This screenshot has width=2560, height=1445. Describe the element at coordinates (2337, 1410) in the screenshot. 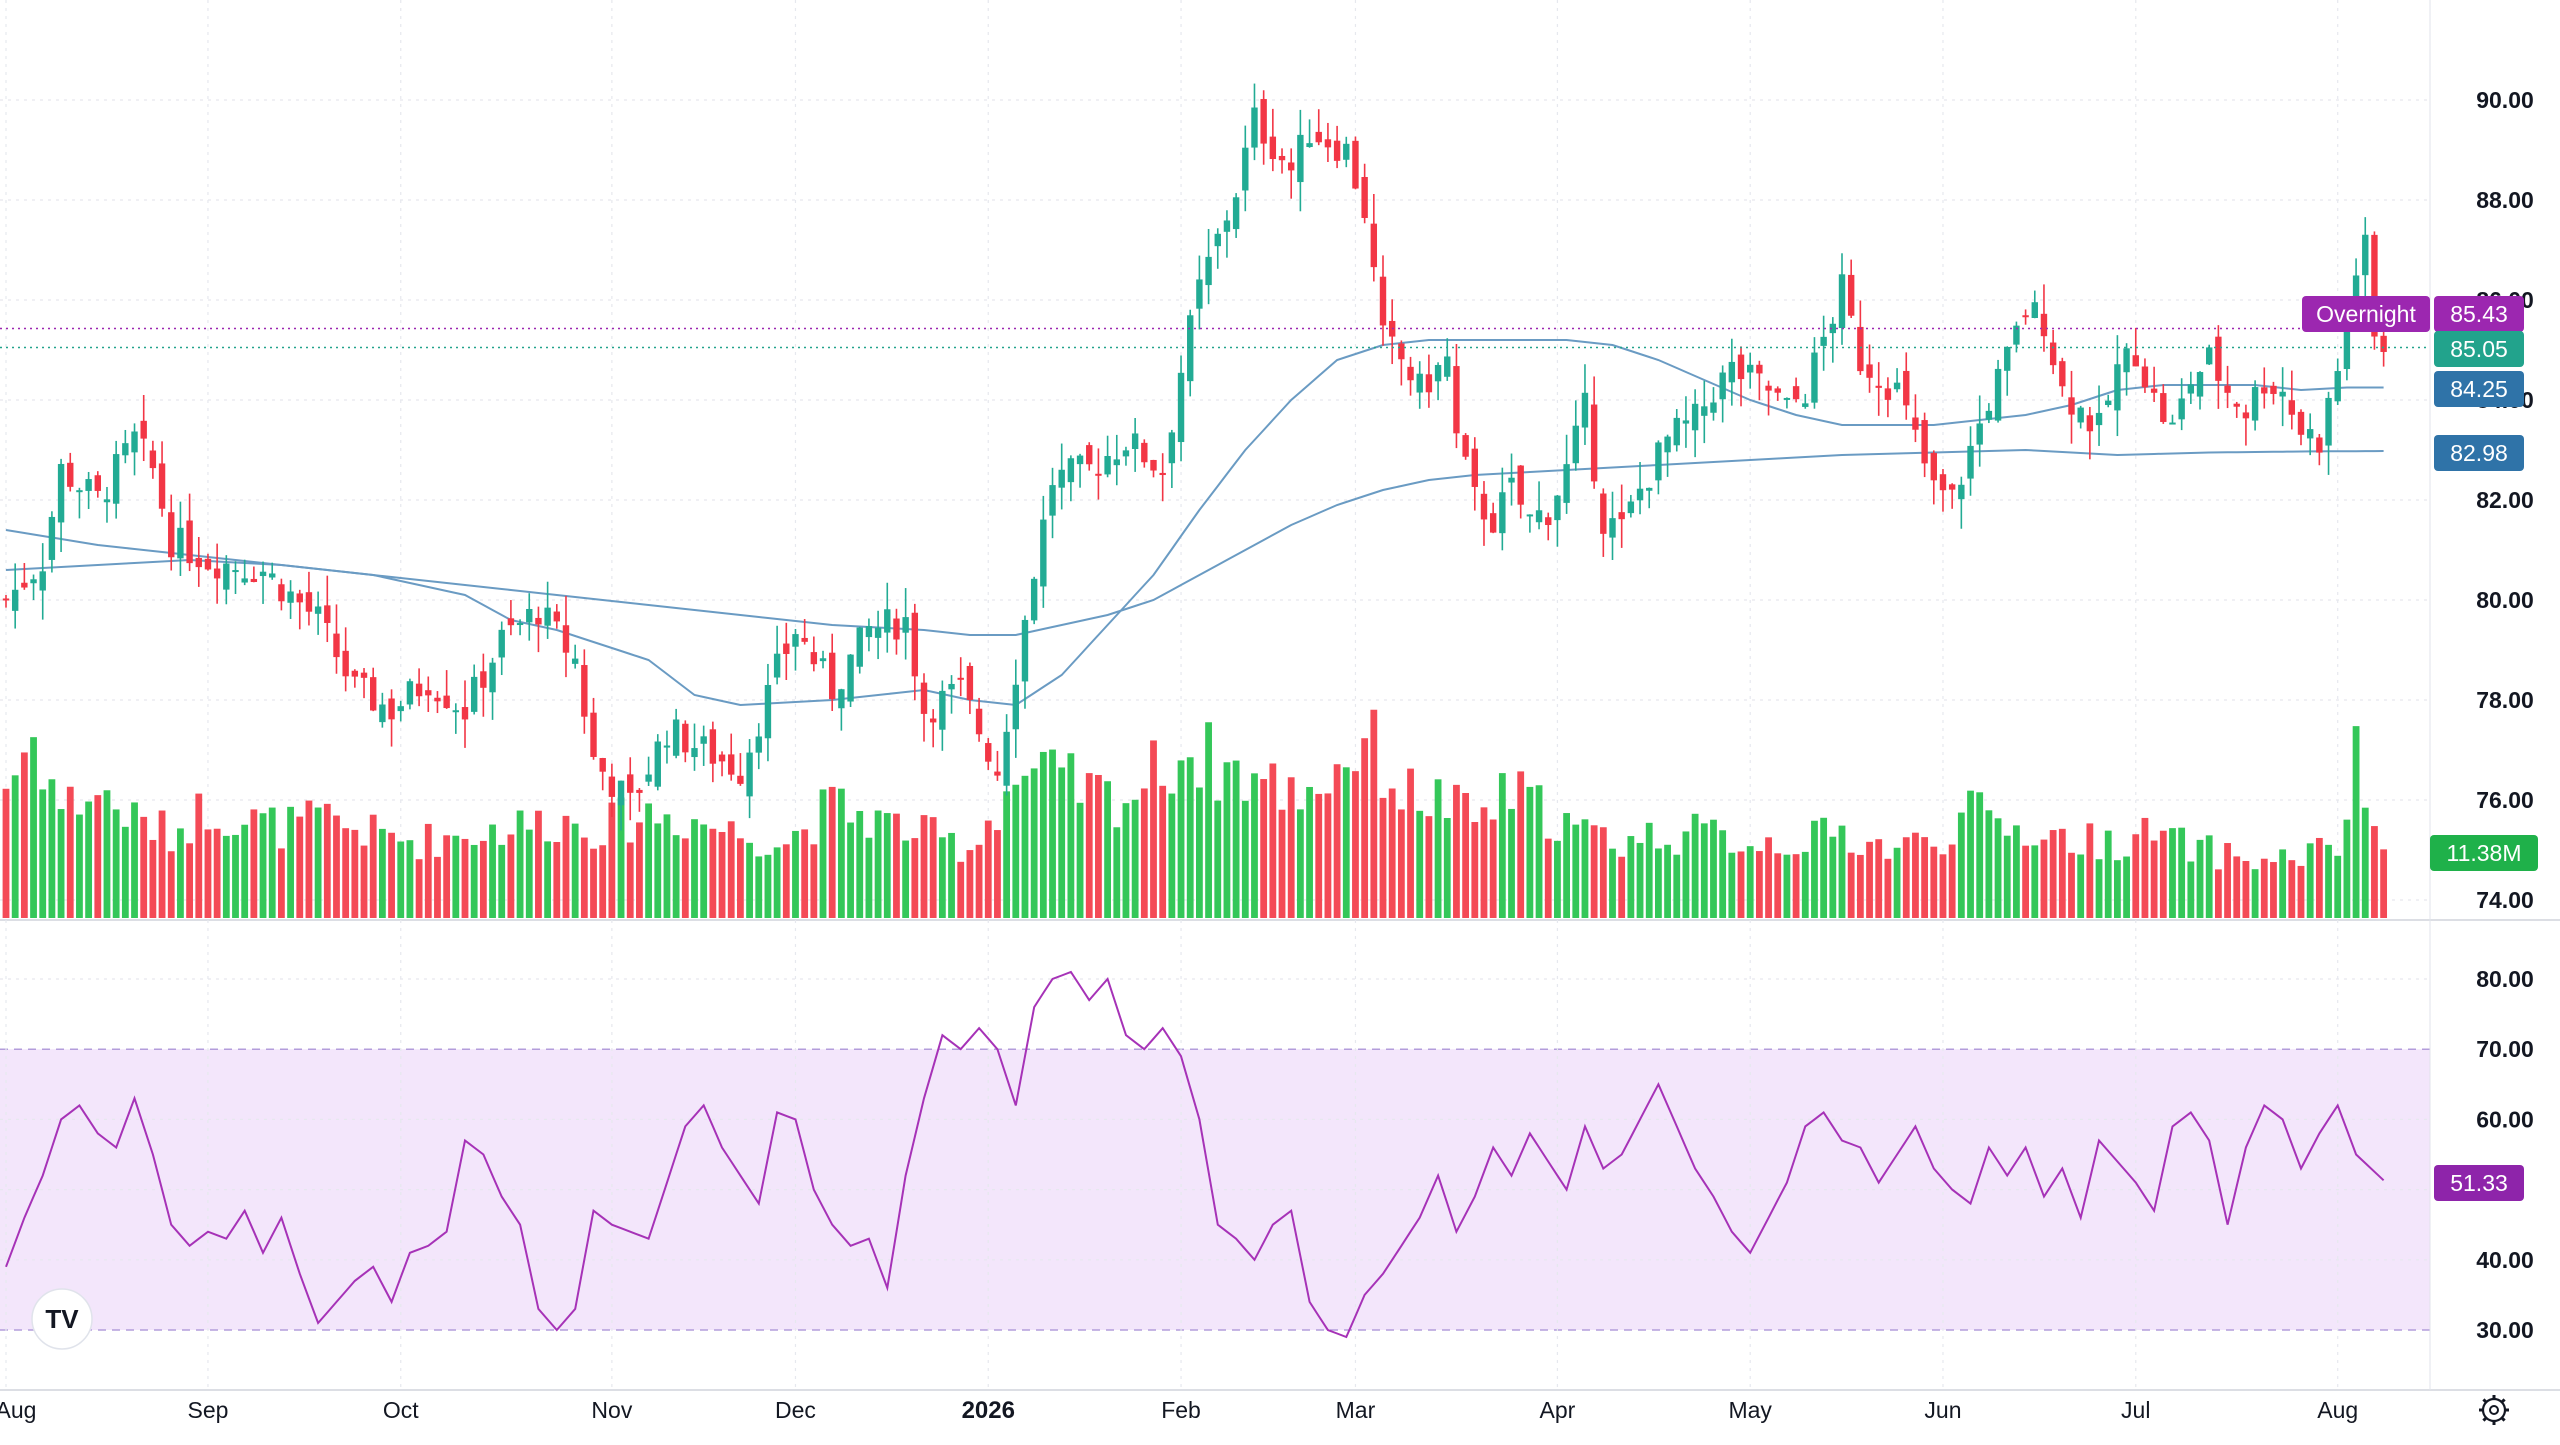

I see `time-tick-label: Aug` at that location.